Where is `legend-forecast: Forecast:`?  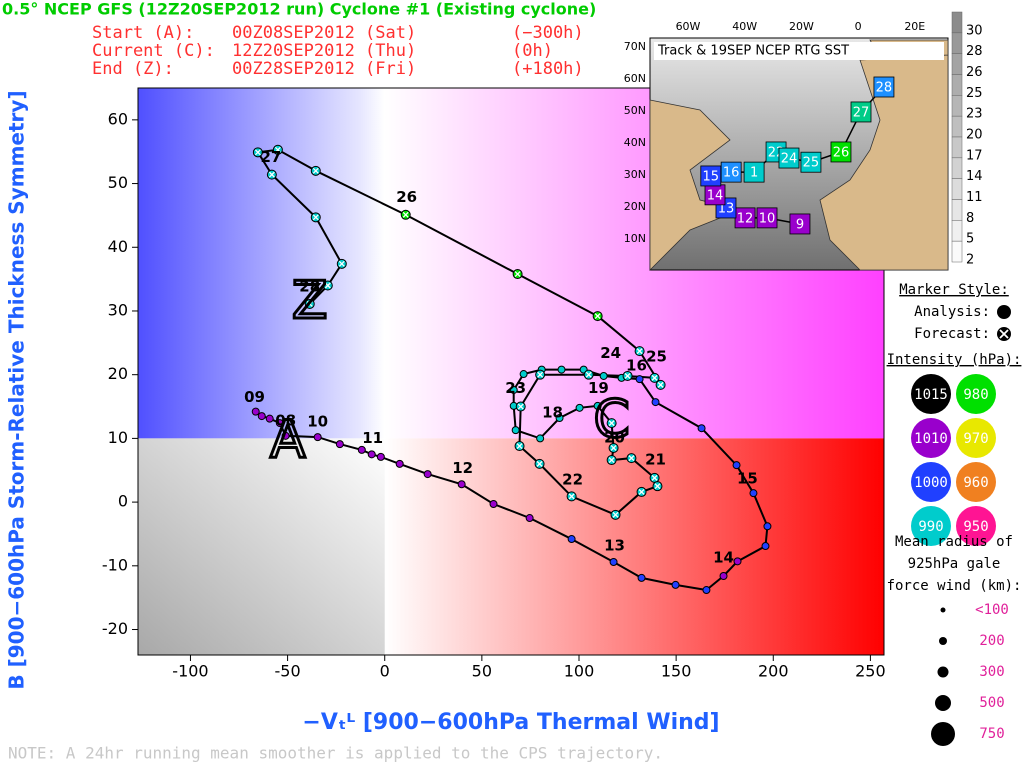
legend-forecast: Forecast: is located at coordinates (952, 334).